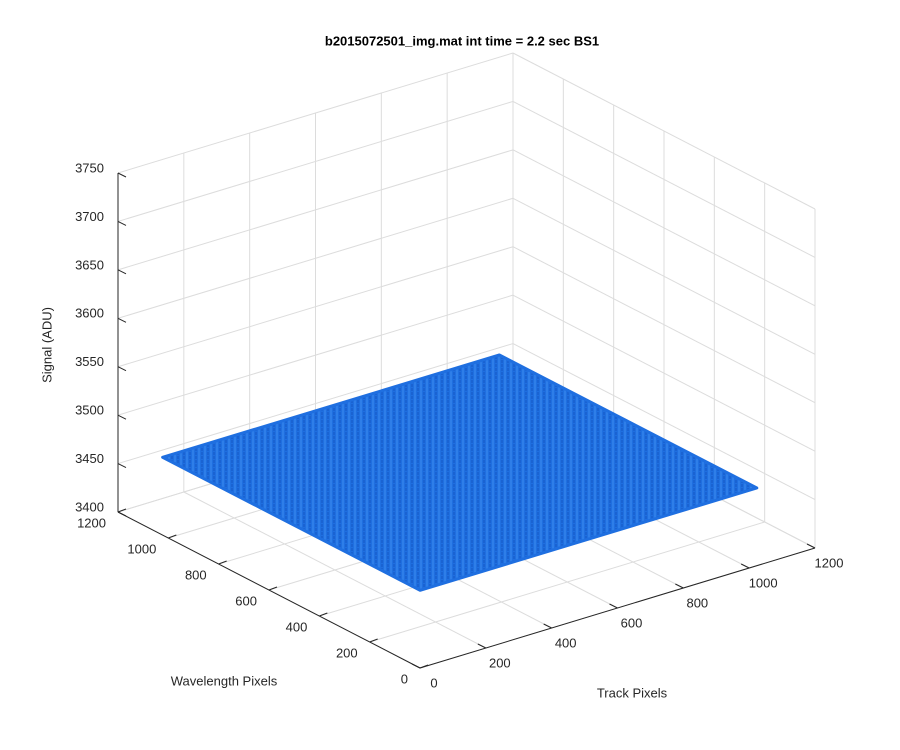 The image size is (900, 750). What do you see at coordinates (89, 458) in the screenshot?
I see `z-tick-label: 3450` at bounding box center [89, 458].